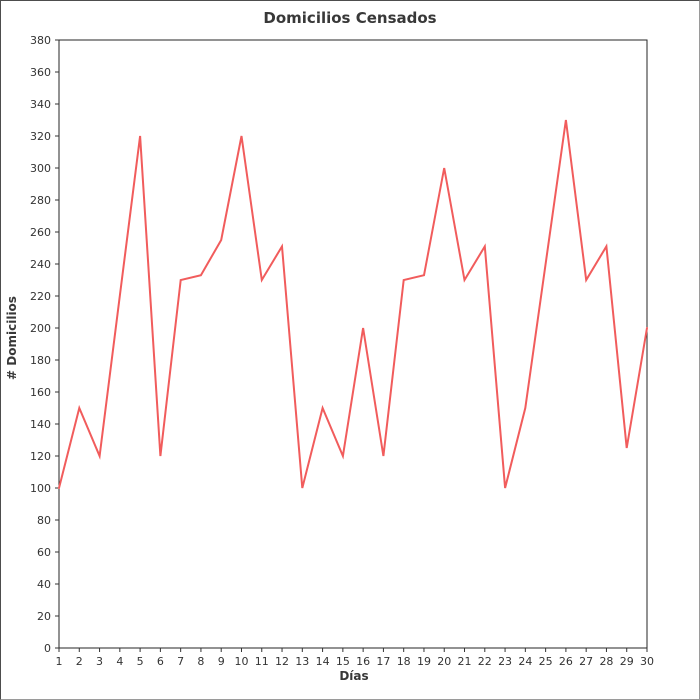 Image resolution: width=700 pixels, height=700 pixels. Describe the element at coordinates (40, 360) in the screenshot. I see `y-tick-label: 180` at that location.